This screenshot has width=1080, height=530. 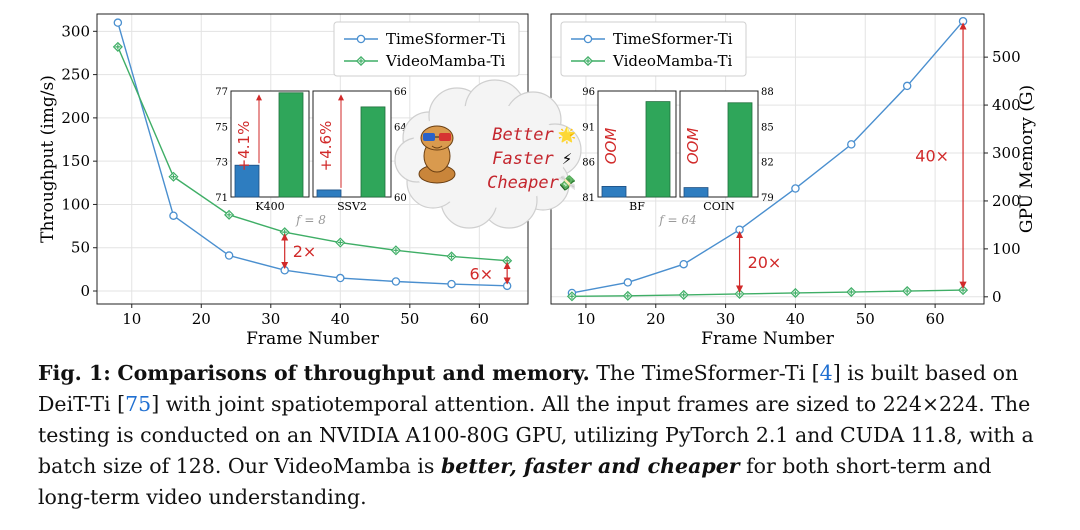 I want to click on inset-tick-label: 88, so click(x=767, y=92).